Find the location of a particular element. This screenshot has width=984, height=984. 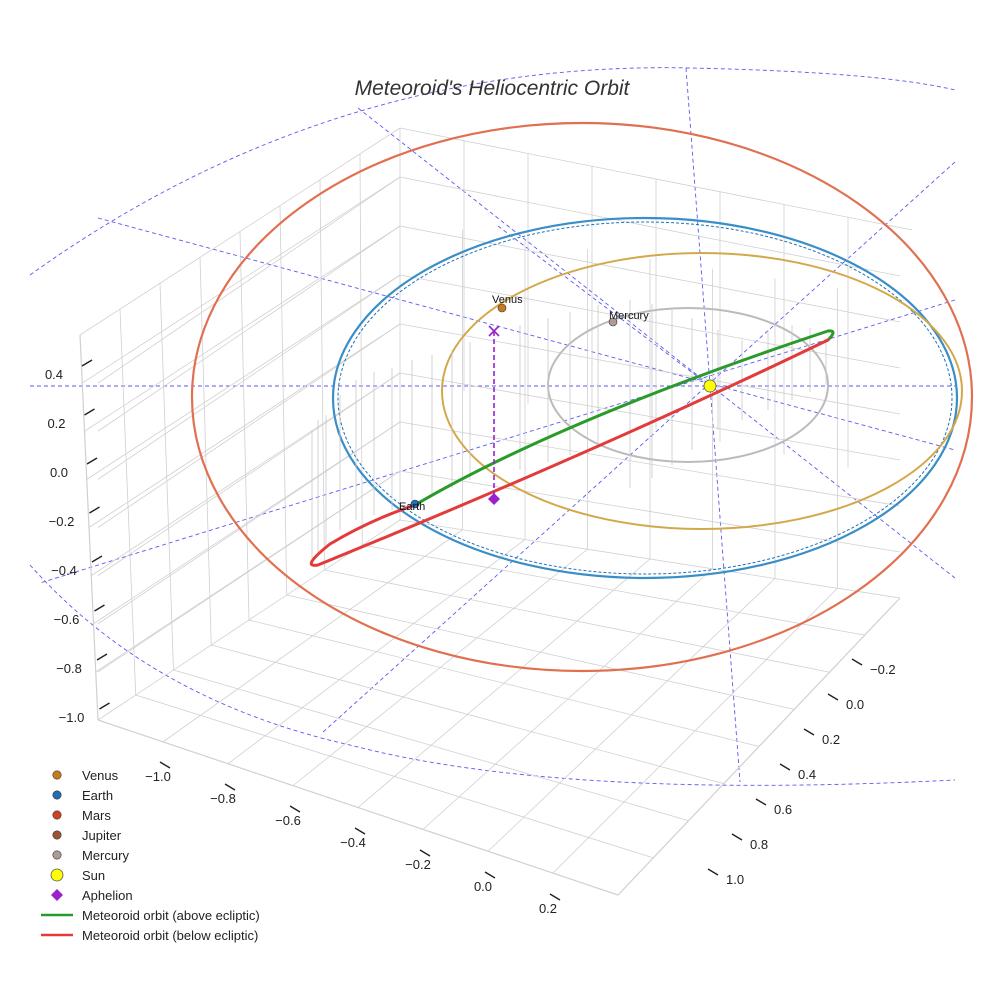

legend-label-meteoroid-orbit-below-ecliptic: Meteoroid orbit (below ecliptic) is located at coordinates (170, 935).